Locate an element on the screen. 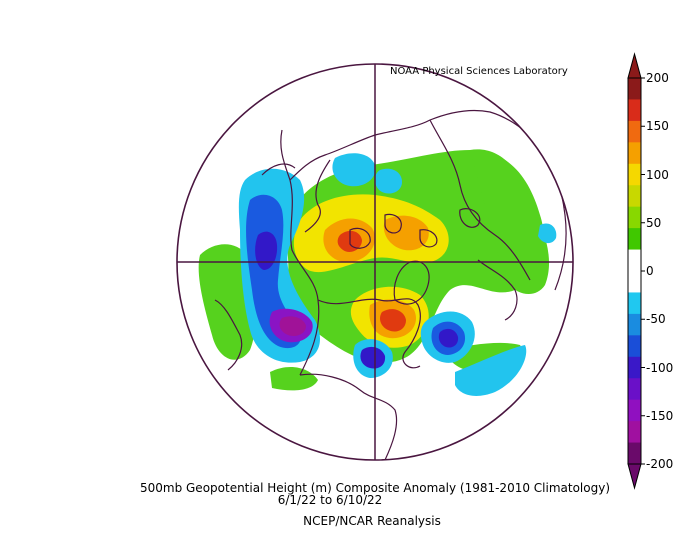 This screenshot has width=700, height=542. colorbar-label: 150 is located at coordinates (657, 126).